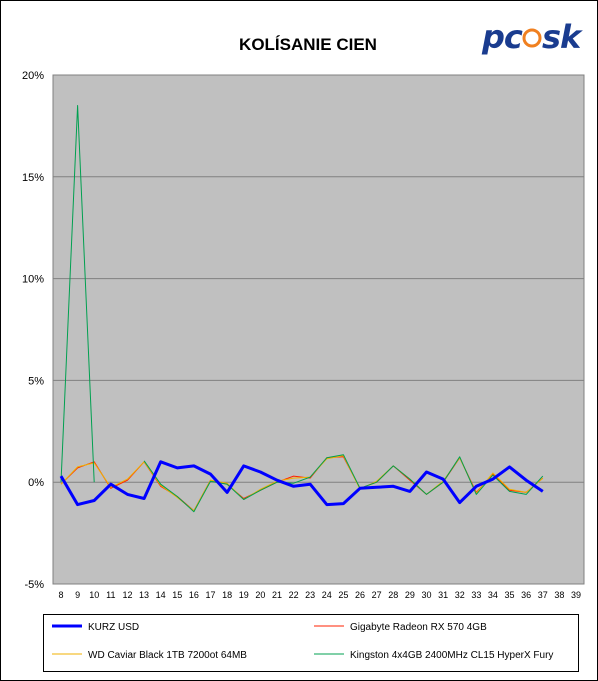 This screenshot has height=681, width=598. What do you see at coordinates (227, 595) in the screenshot?
I see `x-tick-label: 18` at bounding box center [227, 595].